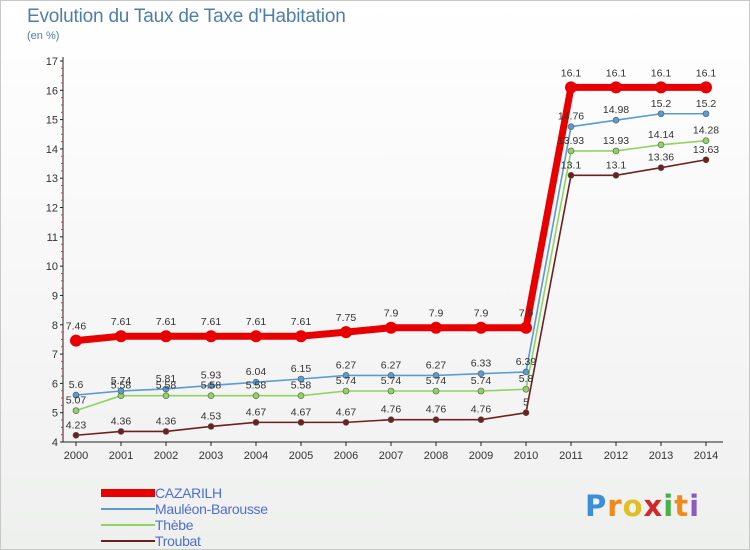 This screenshot has height=550, width=750. Describe the element at coordinates (436, 456) in the screenshot. I see `x-tick-label: 2008` at that location.